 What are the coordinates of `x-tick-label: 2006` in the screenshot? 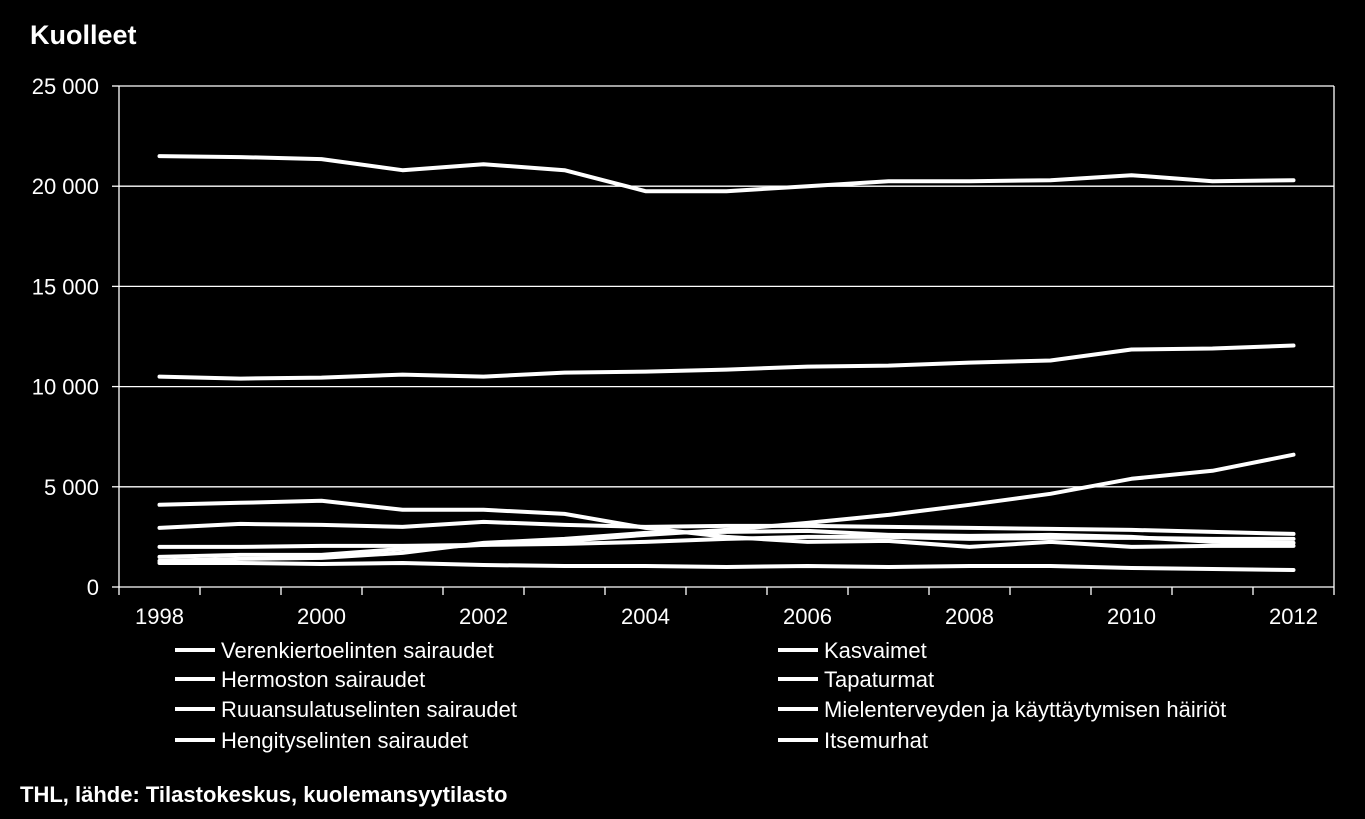 It's located at (807, 616).